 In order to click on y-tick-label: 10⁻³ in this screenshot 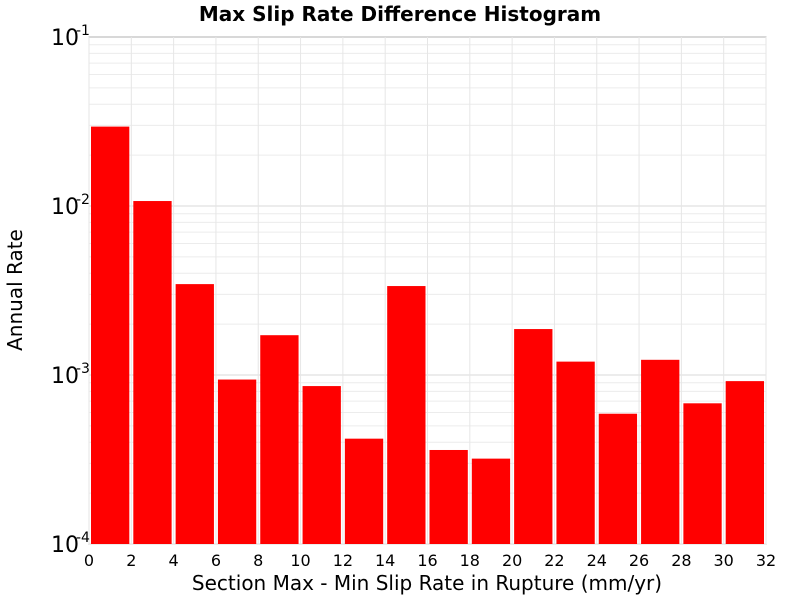, I will do `click(70, 375)`.